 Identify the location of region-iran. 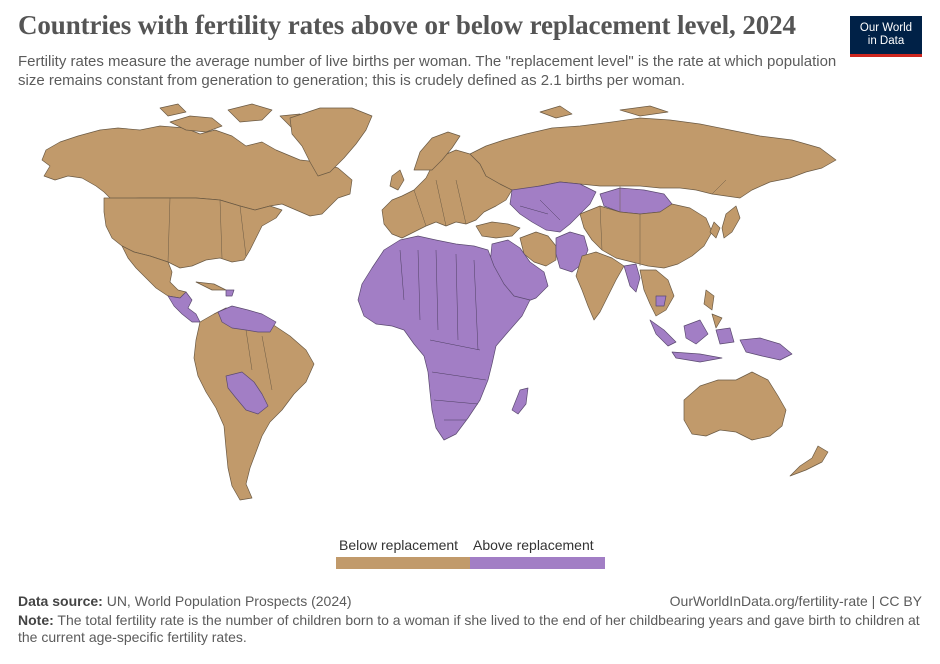
(538, 249).